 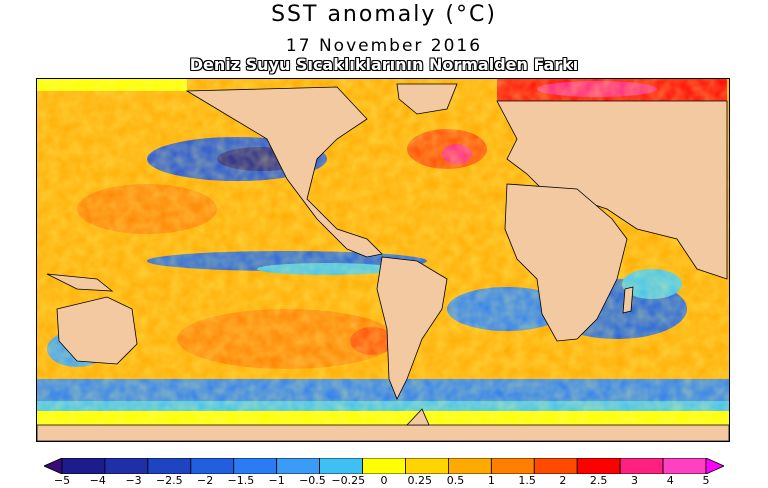 What do you see at coordinates (384, 46) in the screenshot?
I see `map-date: 17 November 2016` at bounding box center [384, 46].